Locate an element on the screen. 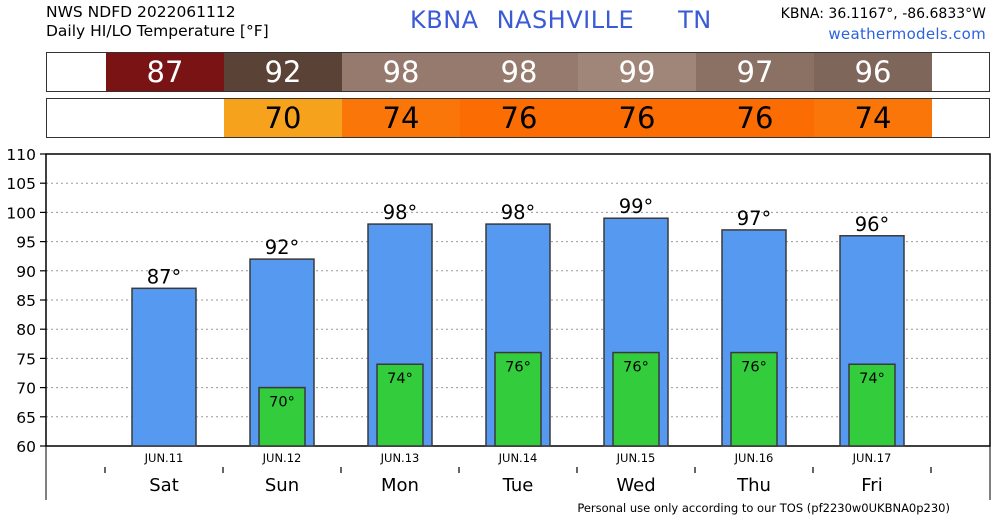 The width and height of the screenshot is (1000, 520). x-date-label: JUN.13 is located at coordinates (400, 458).